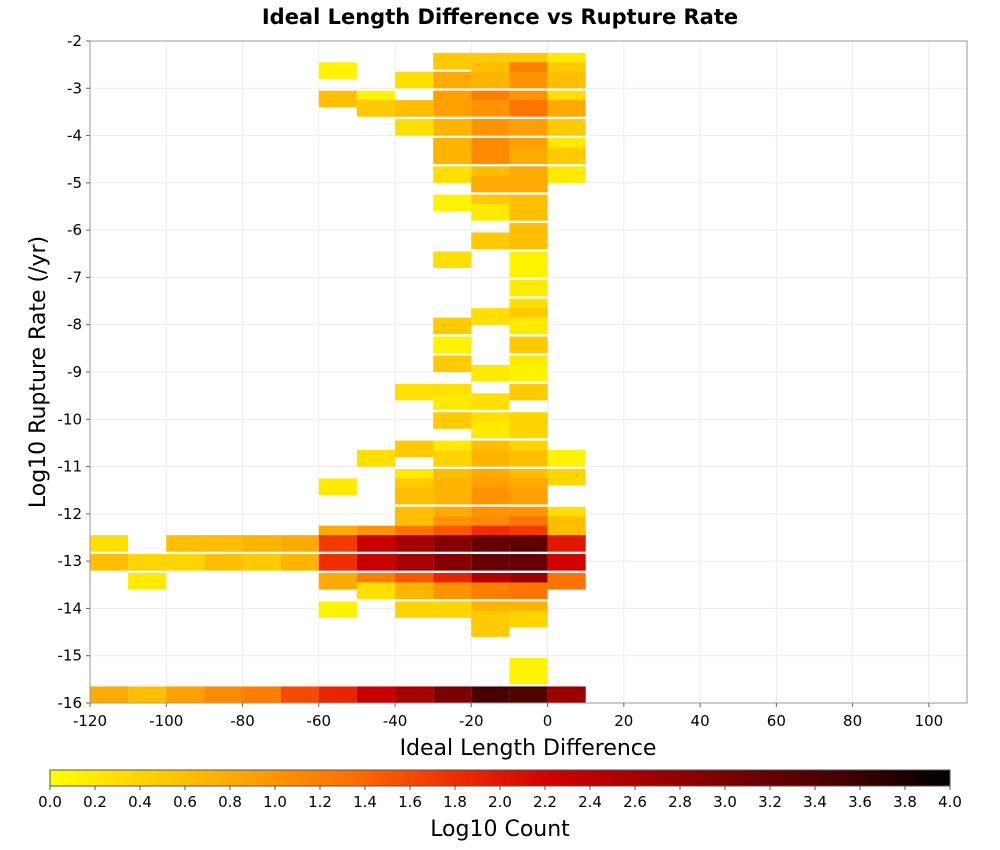 This screenshot has width=1000, height=850. What do you see at coordinates (90, 721) in the screenshot?
I see `x-tick-label: -120` at bounding box center [90, 721].